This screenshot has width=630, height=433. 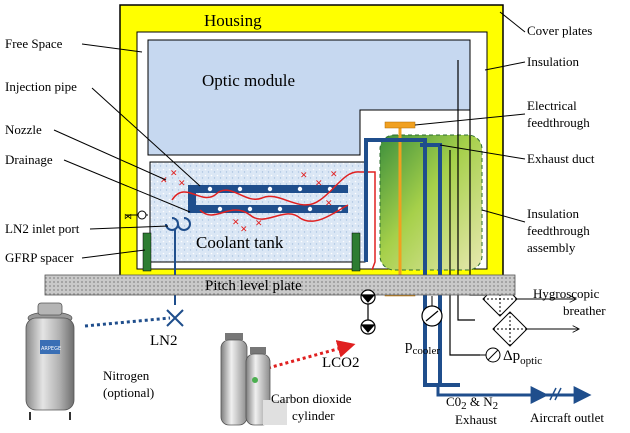 I want to click on drainage-valve-icon: ⋈, so click(x=136, y=215).